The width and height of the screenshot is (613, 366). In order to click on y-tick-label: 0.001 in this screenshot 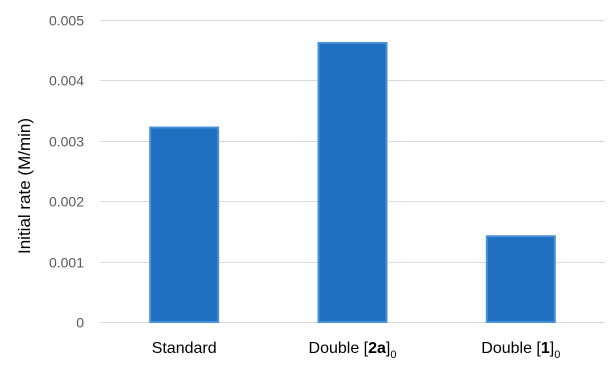, I will do `click(66, 263)`.